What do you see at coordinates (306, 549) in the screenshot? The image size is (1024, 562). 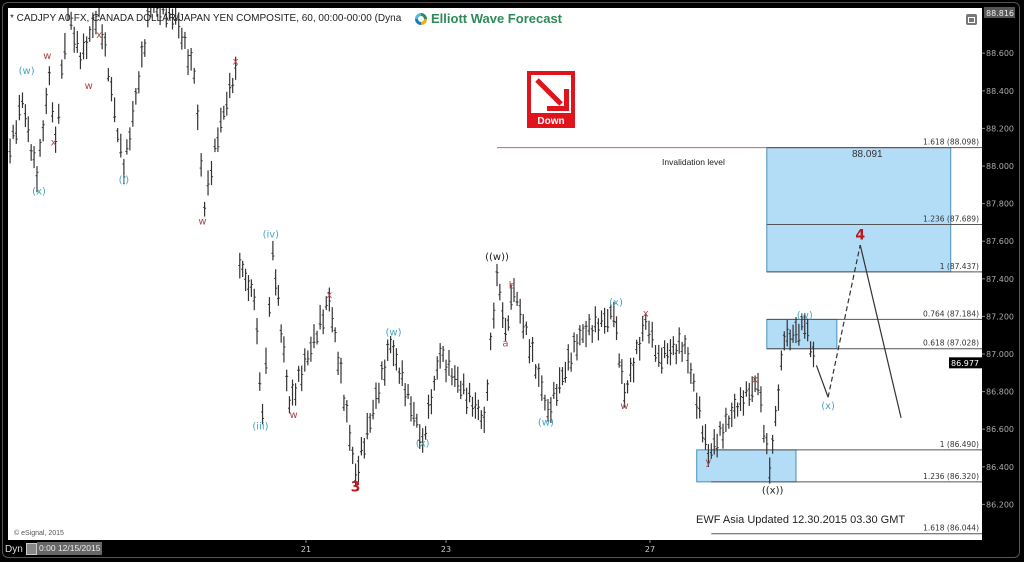 I see `time-tick-label: 21` at bounding box center [306, 549].